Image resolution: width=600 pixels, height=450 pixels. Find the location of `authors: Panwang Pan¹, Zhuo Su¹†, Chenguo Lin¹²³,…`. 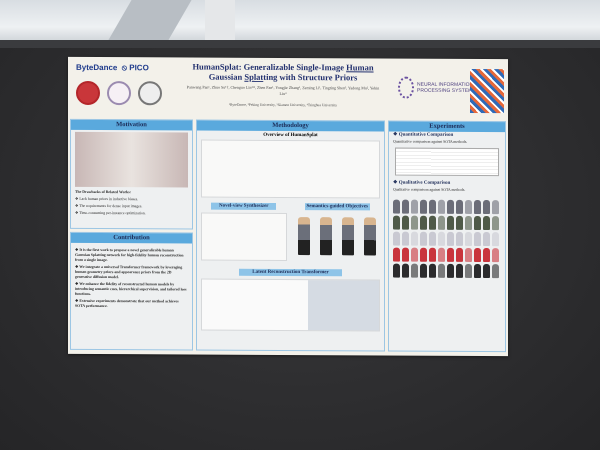

authors: Panwang Pan¹, Zhuo Su¹†, Chenguo Lin¹²³,… is located at coordinates (283, 90).